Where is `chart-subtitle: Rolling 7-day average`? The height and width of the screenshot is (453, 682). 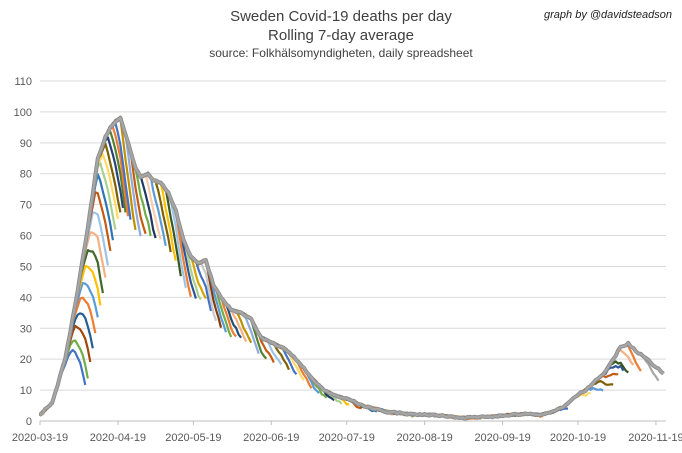
chart-subtitle: Rolling 7-day average is located at coordinates (341, 35).